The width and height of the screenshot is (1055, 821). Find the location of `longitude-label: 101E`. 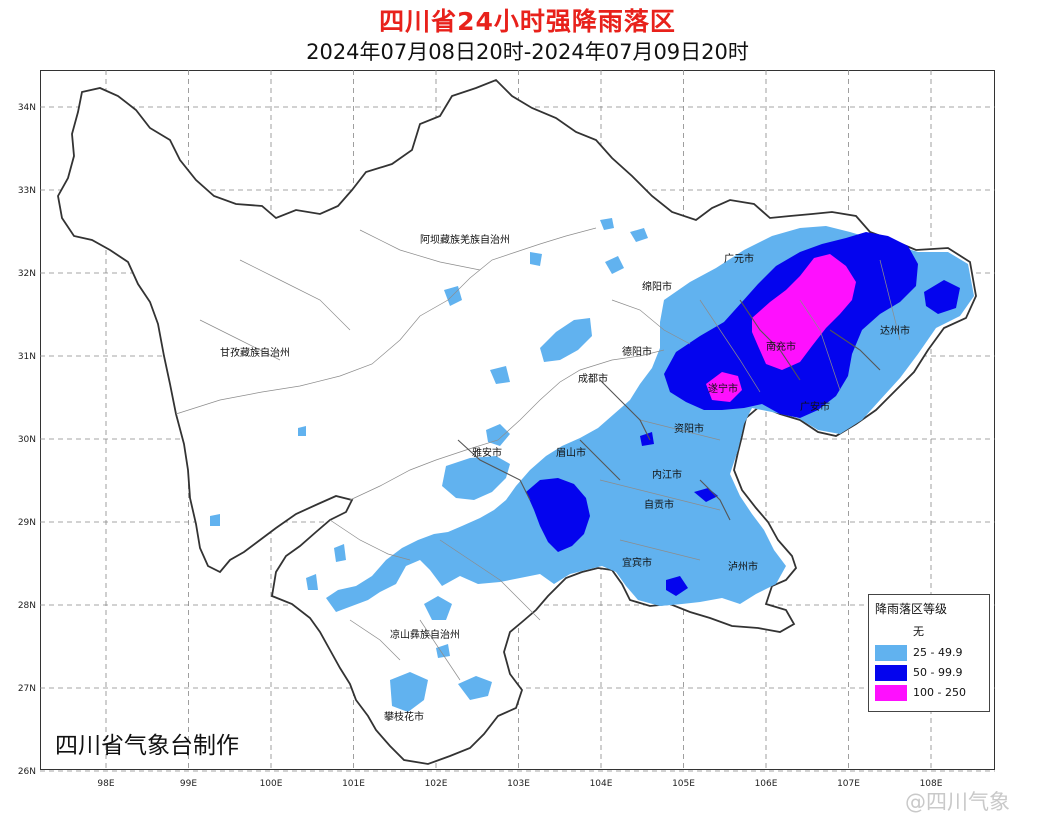

longitude-label: 101E is located at coordinates (353, 784).